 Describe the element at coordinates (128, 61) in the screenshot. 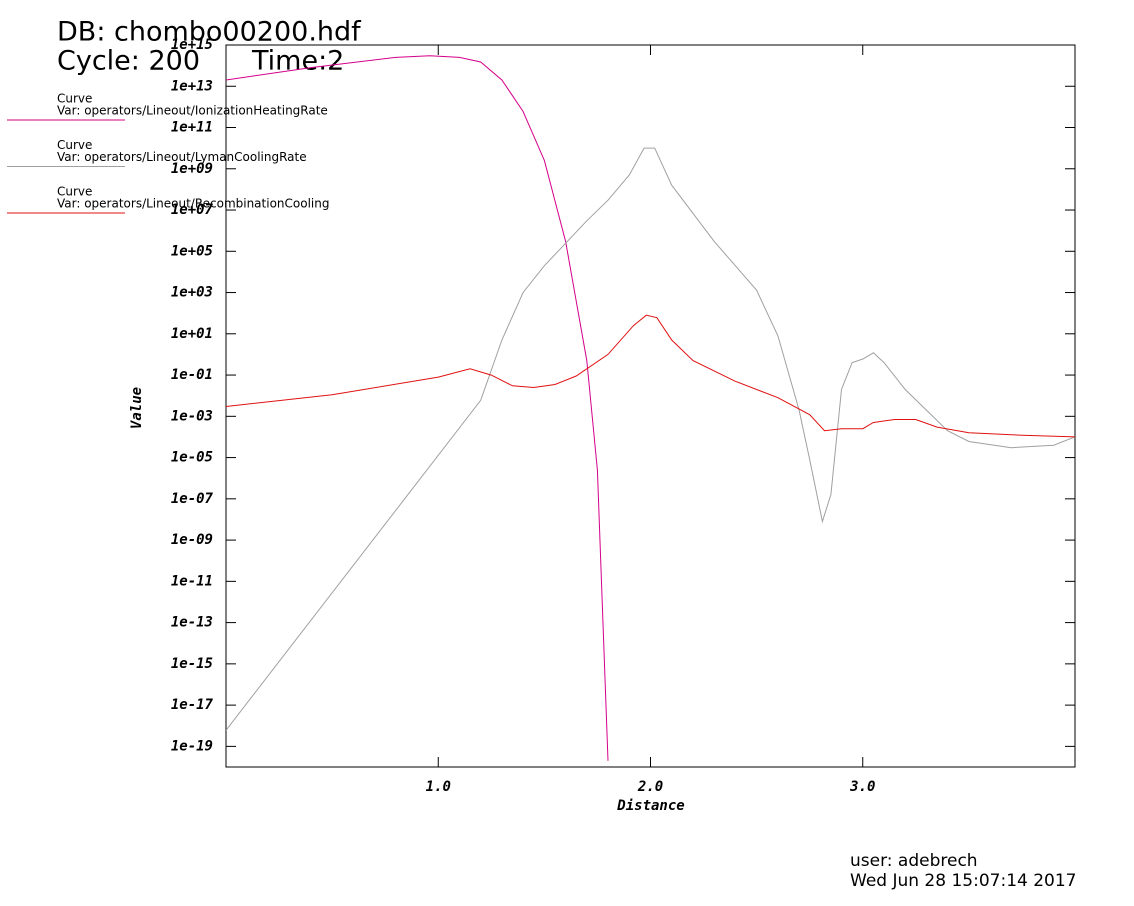

I see `cycle-label: Cycle: 200` at that location.